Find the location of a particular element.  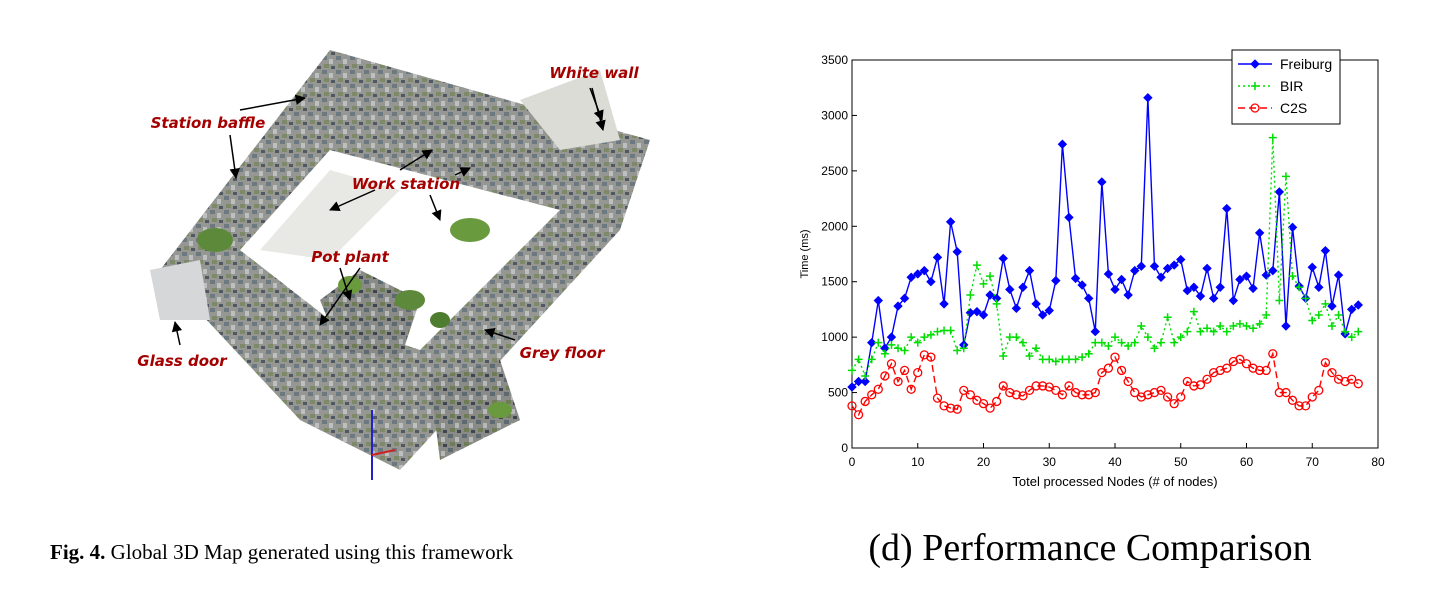

legend: Freiburg BIR C2S is located at coordinates (1286, 87).